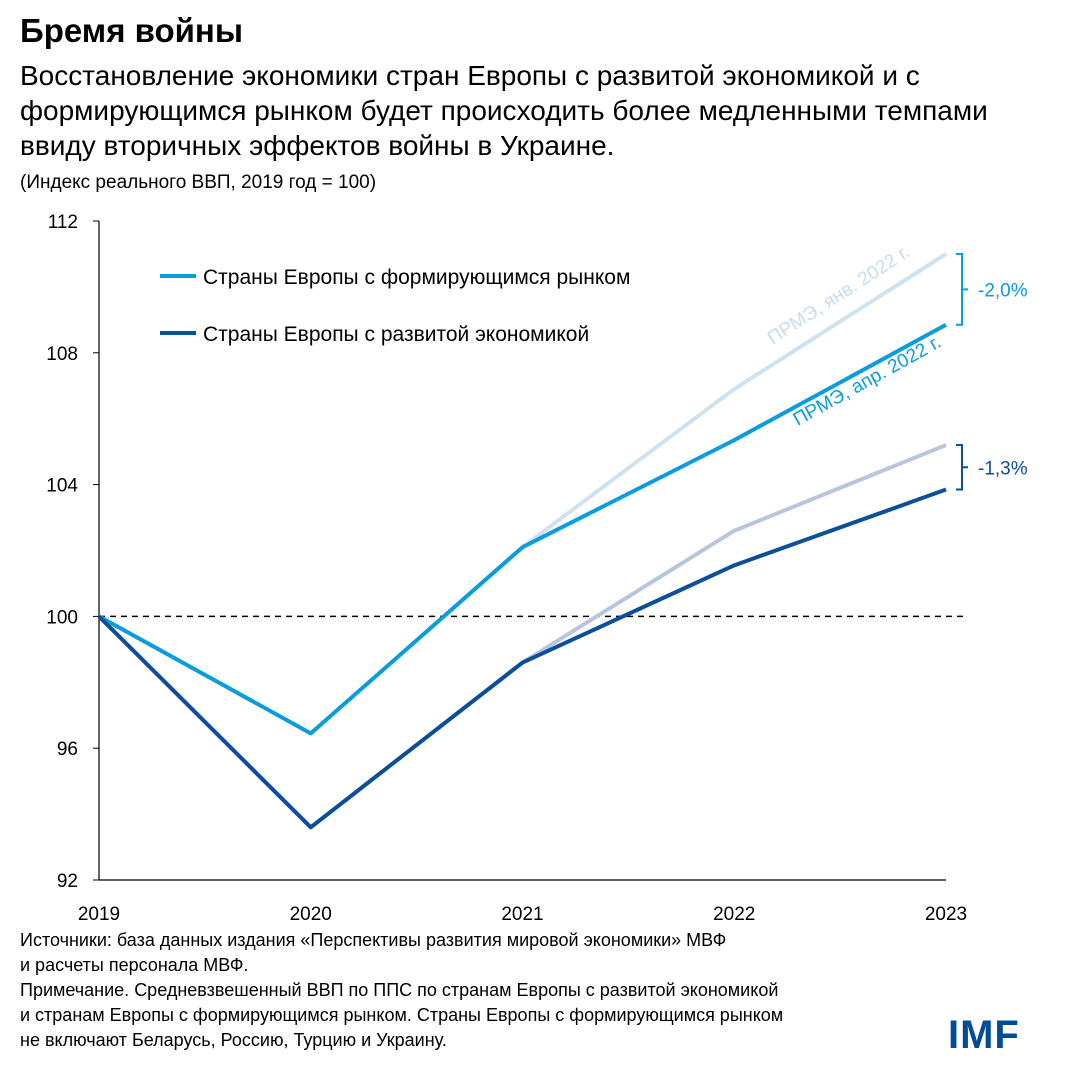 The height and width of the screenshot is (1087, 1069). I want to click on y-tick-label: 112, so click(63, 222).